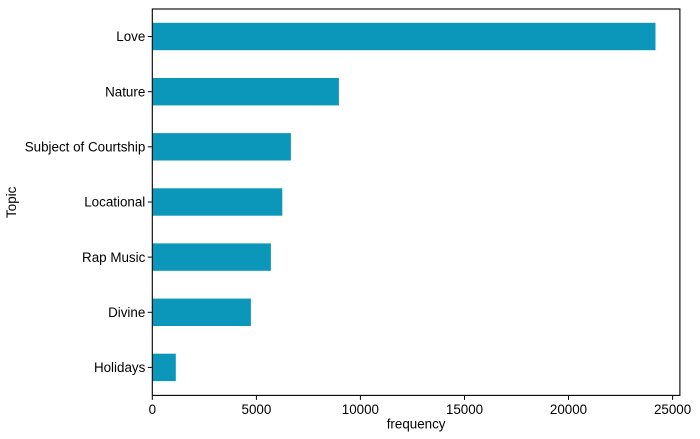  What do you see at coordinates (360, 409) in the screenshot?
I see `svg-text: 10000` at bounding box center [360, 409].